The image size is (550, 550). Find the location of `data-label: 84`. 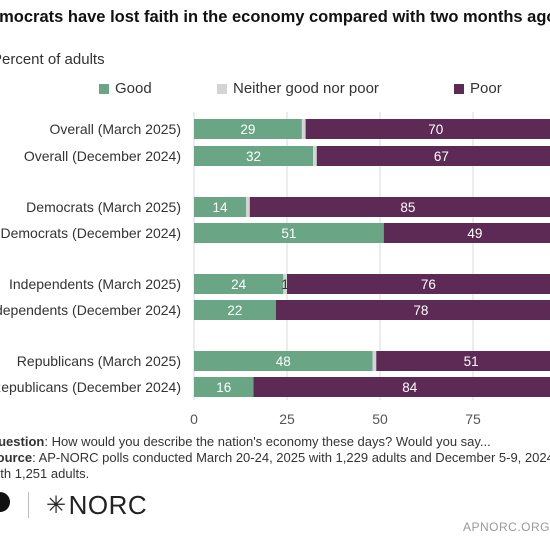

data-label: 84 is located at coordinates (410, 387).